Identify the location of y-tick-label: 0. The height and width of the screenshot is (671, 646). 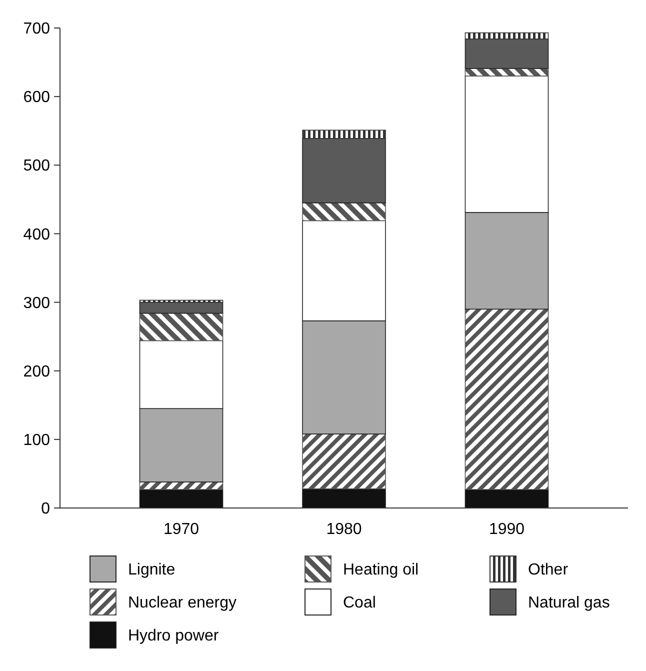
(45, 509).